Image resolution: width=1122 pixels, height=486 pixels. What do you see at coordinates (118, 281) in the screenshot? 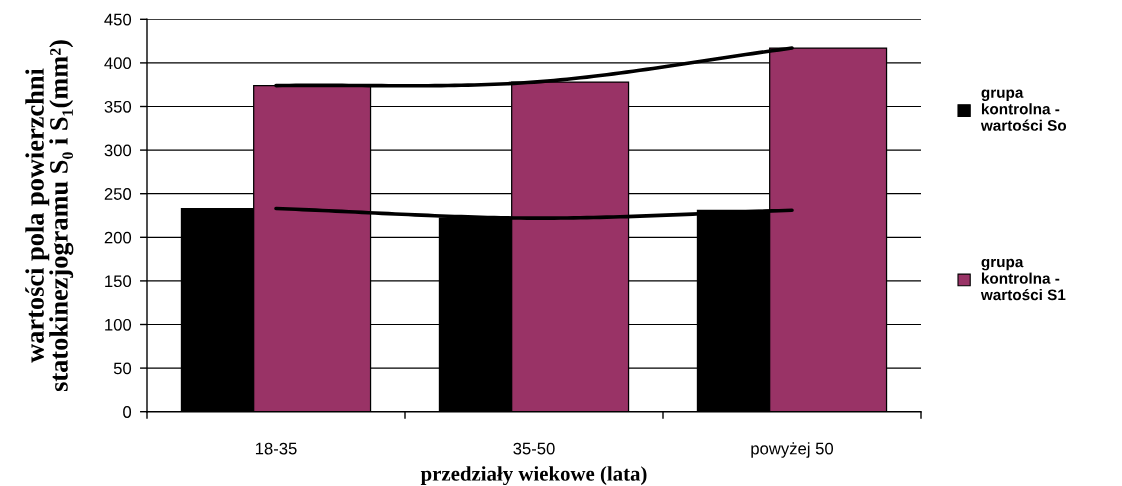
I see `y-tick-label: 150` at bounding box center [118, 281].